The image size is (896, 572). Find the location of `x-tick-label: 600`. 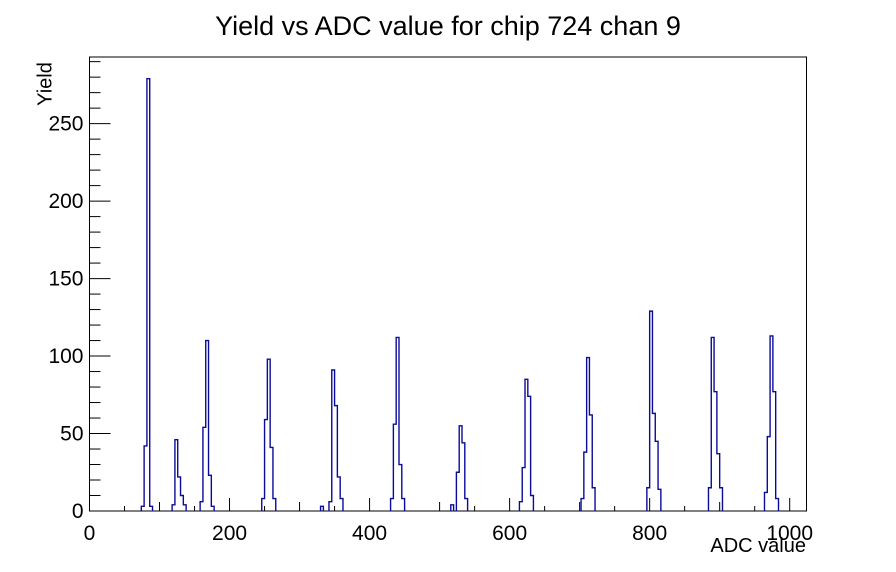

x-tick-label: 600 is located at coordinates (509, 533).